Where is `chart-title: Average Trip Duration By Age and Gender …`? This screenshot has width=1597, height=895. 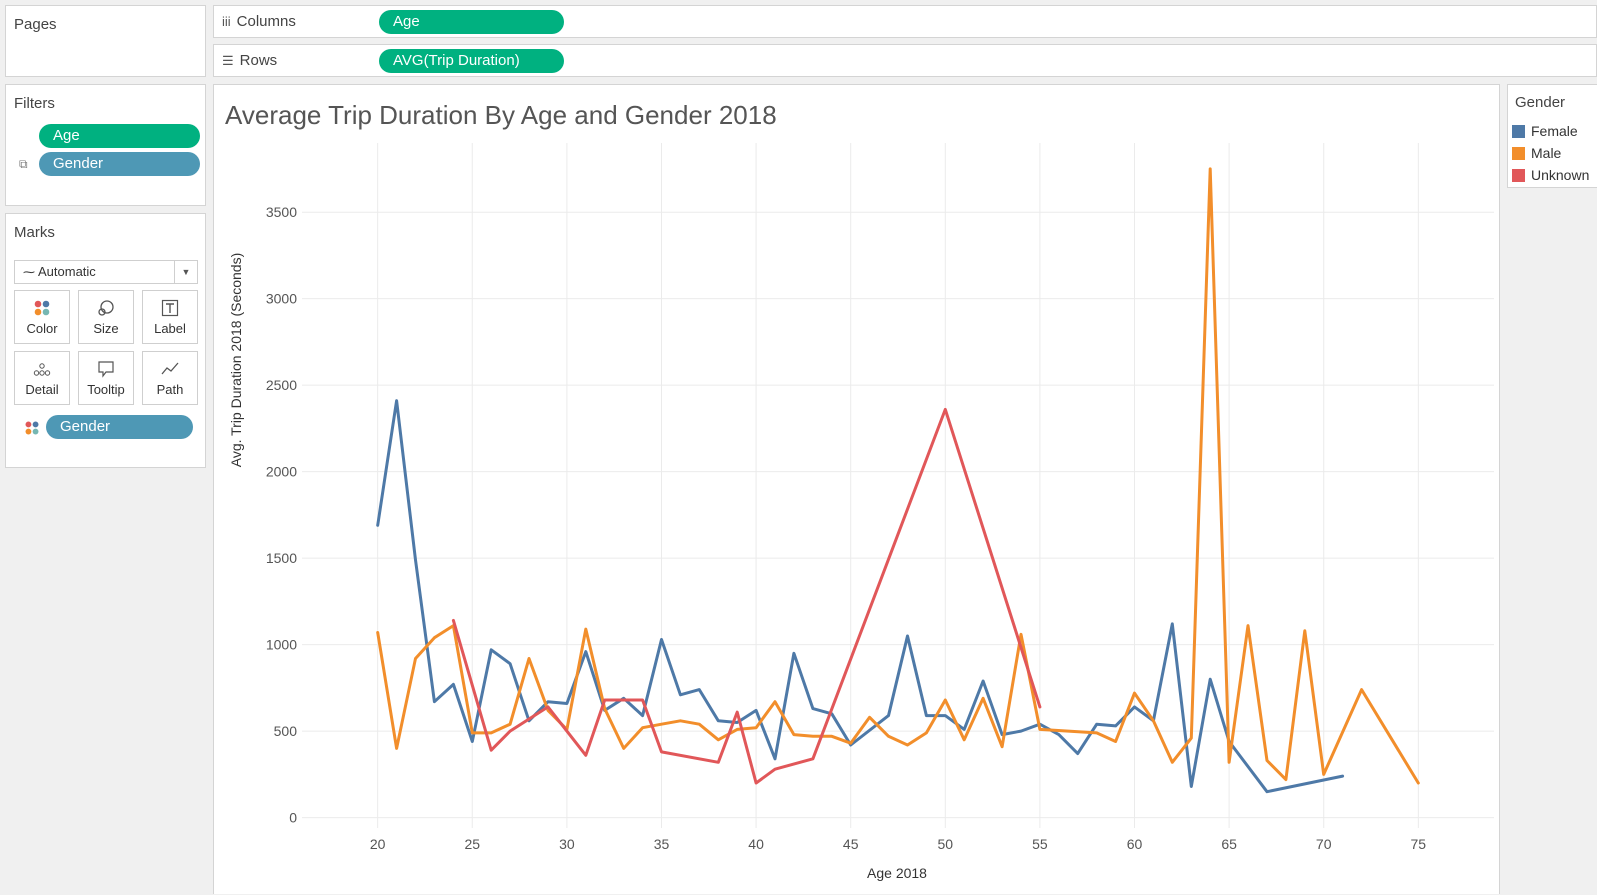
chart-title: Average Trip Duration By Age and Gender … is located at coordinates (501, 115).